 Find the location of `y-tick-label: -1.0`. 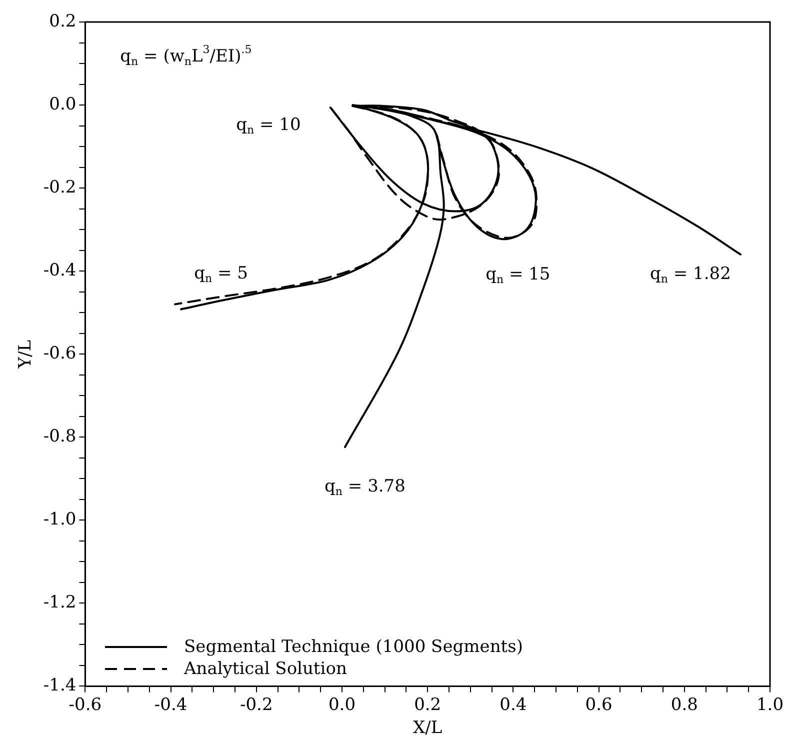

y-tick-label: -1.0 is located at coordinates (59, 520).